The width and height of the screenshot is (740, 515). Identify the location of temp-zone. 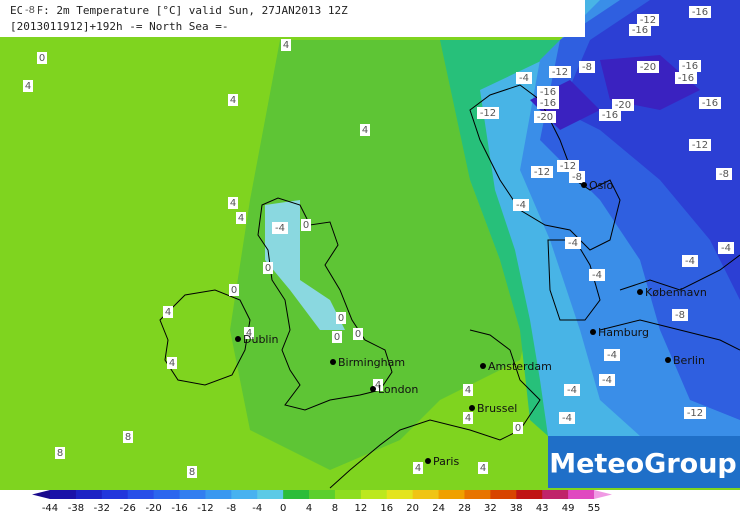
(615, 92).